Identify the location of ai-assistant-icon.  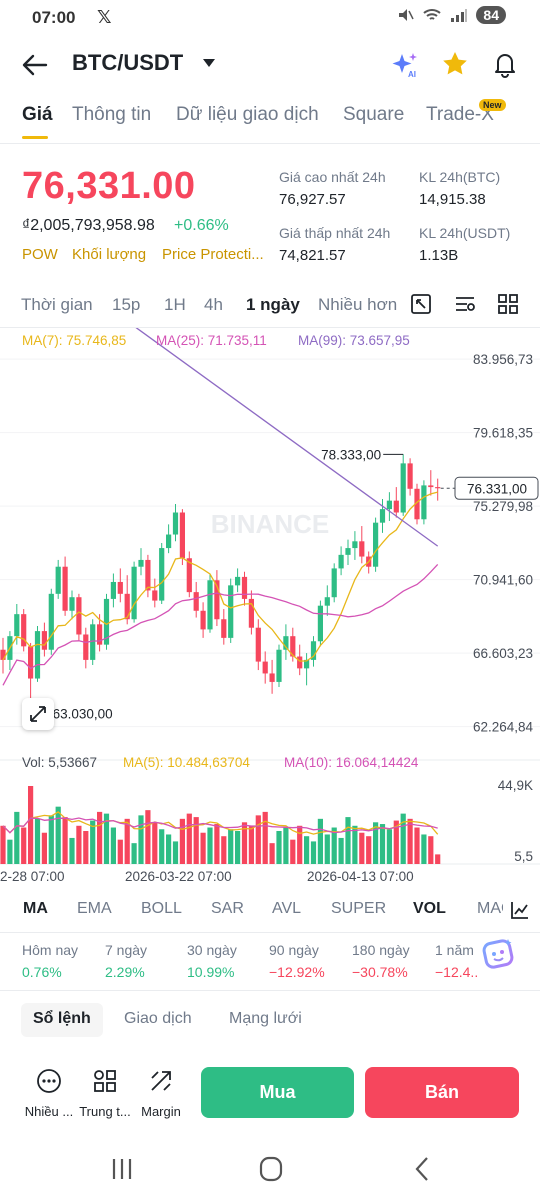
(498, 954).